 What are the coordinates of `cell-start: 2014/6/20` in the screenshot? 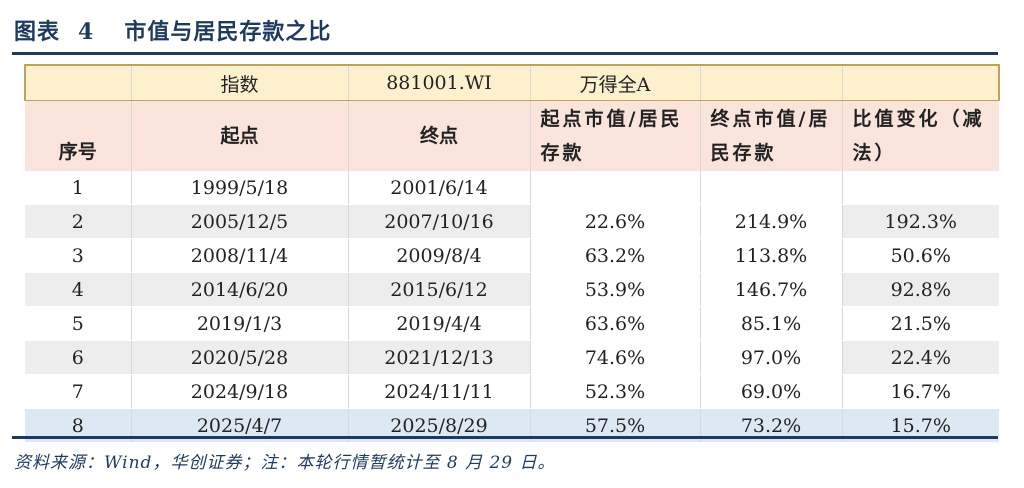 It's located at (240, 289).